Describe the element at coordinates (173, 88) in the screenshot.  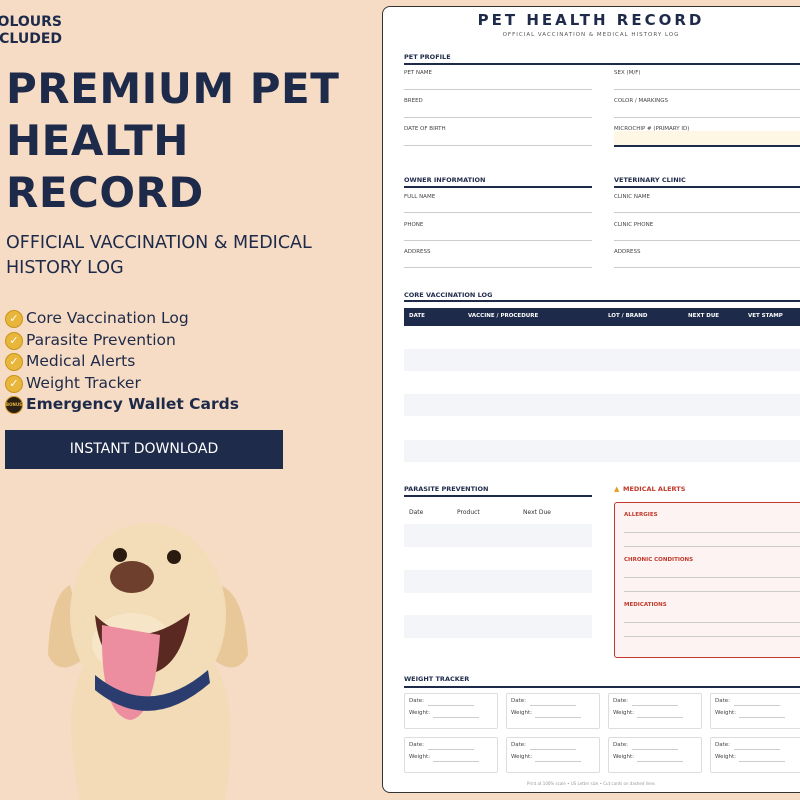
I see `promo-title: PREMIUM PET` at that location.